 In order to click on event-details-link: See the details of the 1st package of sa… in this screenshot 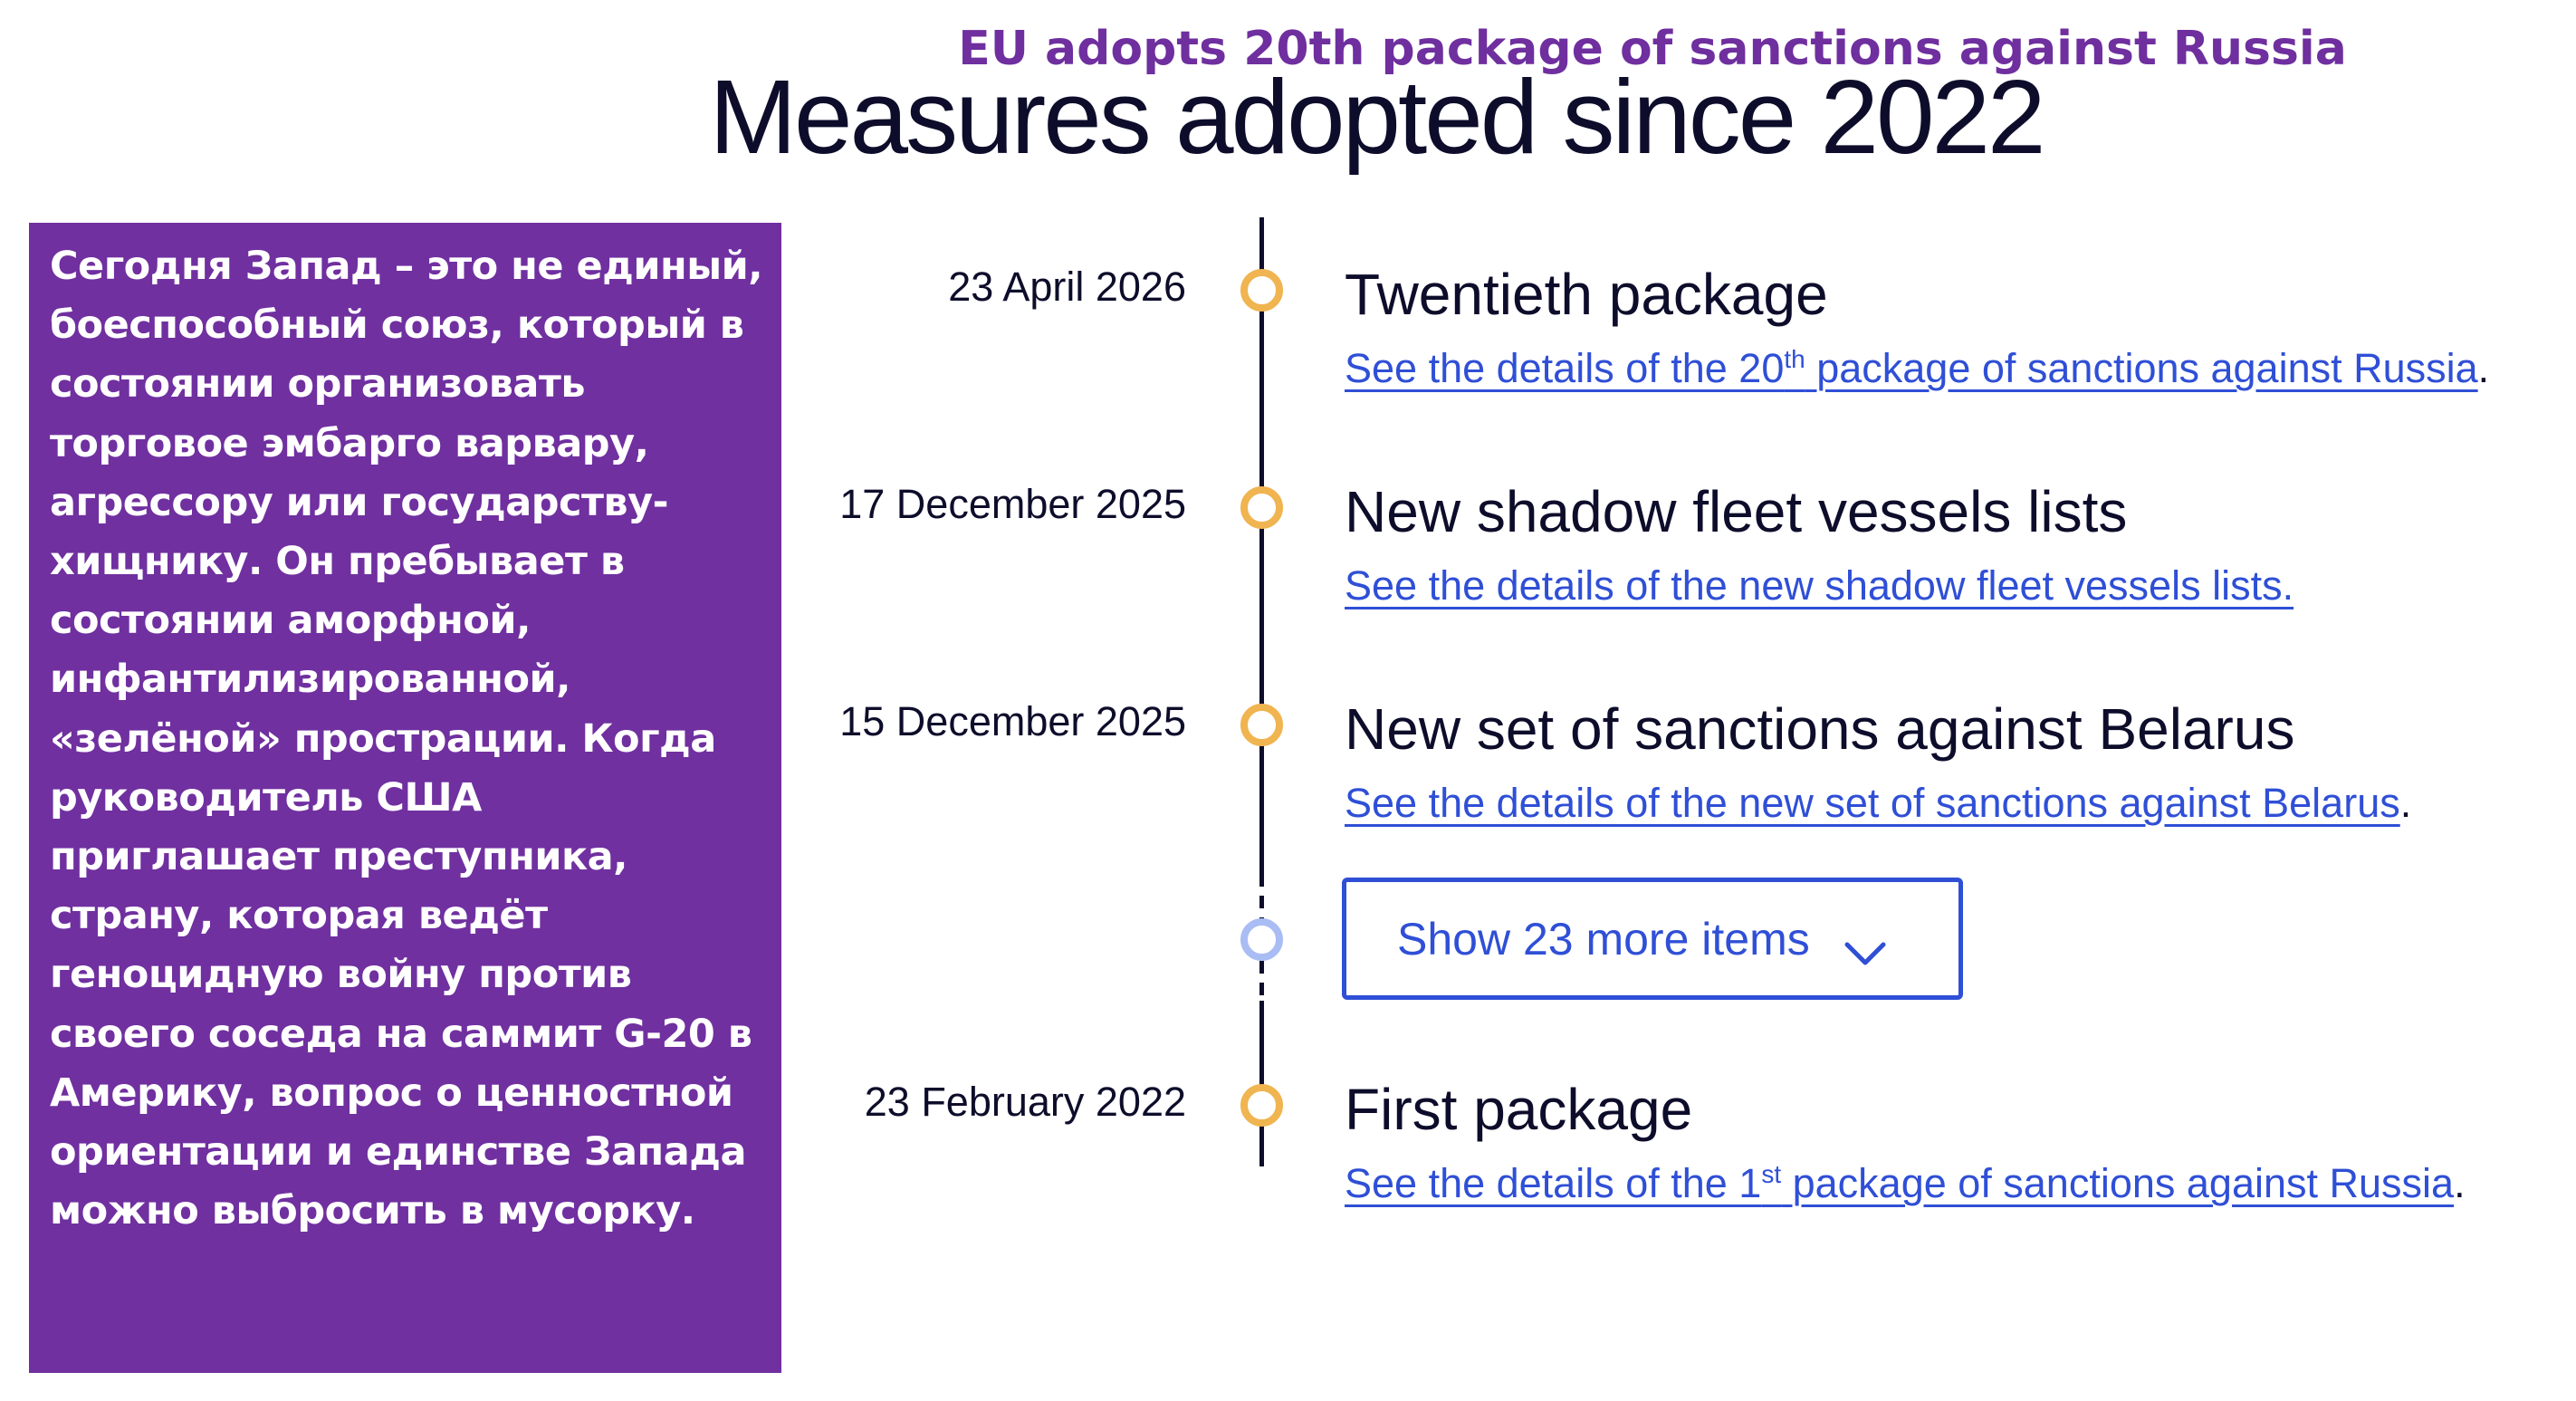, I will do `click(1899, 1183)`.